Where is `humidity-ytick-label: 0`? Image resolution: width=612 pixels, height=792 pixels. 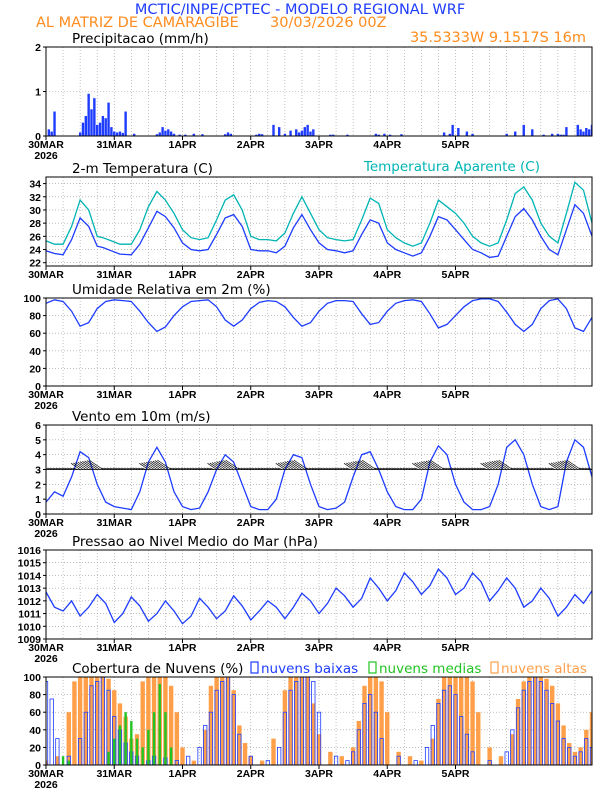 humidity-ytick-label: 0 is located at coordinates (38, 387).